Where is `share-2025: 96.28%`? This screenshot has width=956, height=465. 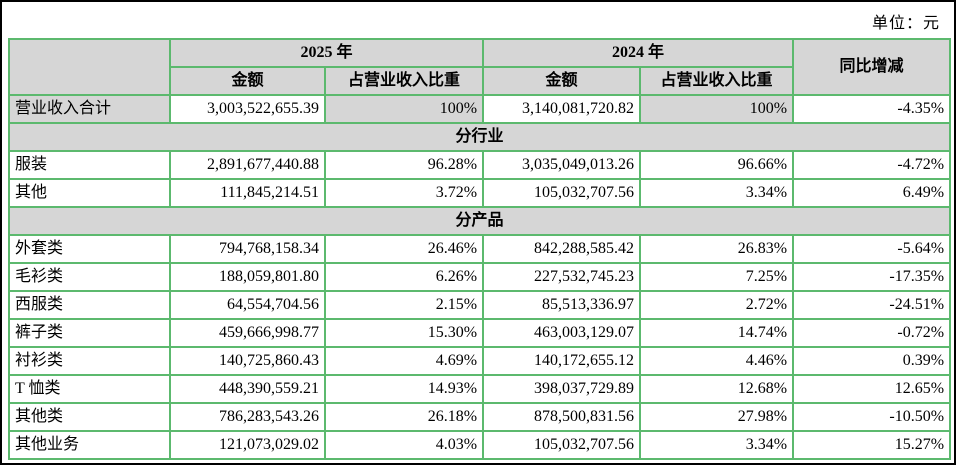
share-2025: 96.28% is located at coordinates (404, 165).